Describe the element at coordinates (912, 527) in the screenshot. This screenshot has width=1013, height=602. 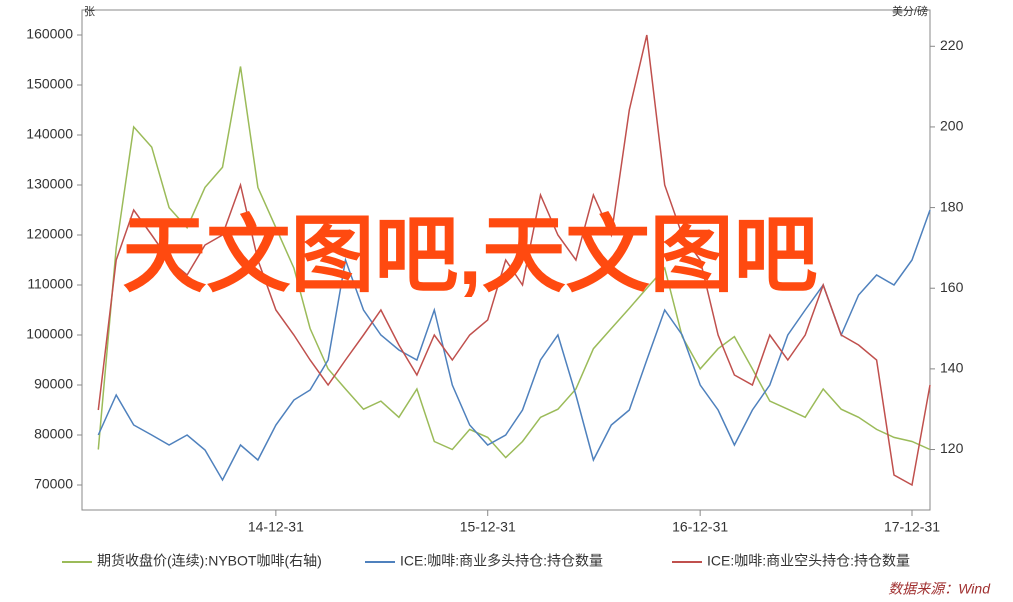
I see `x-tick-label: 17-12-31` at that location.